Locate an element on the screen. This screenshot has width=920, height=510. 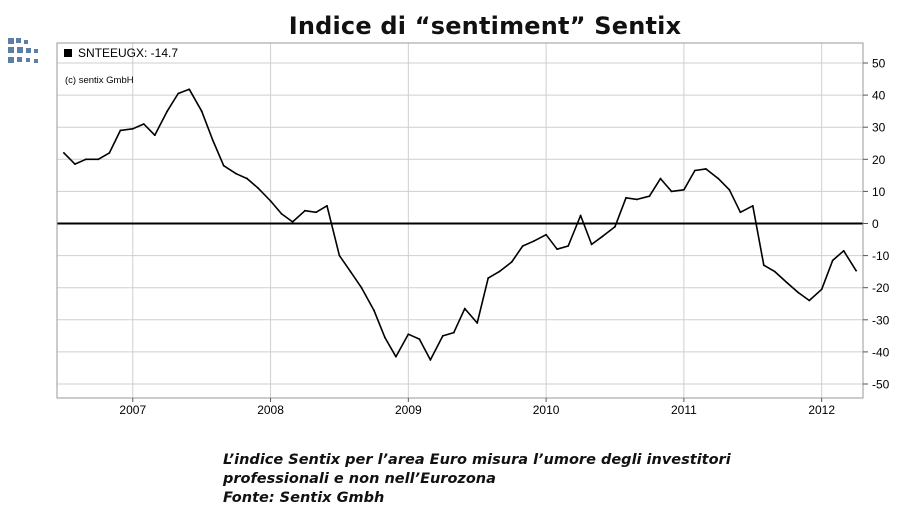
y-tick-label: 20 is located at coordinates (879, 160).